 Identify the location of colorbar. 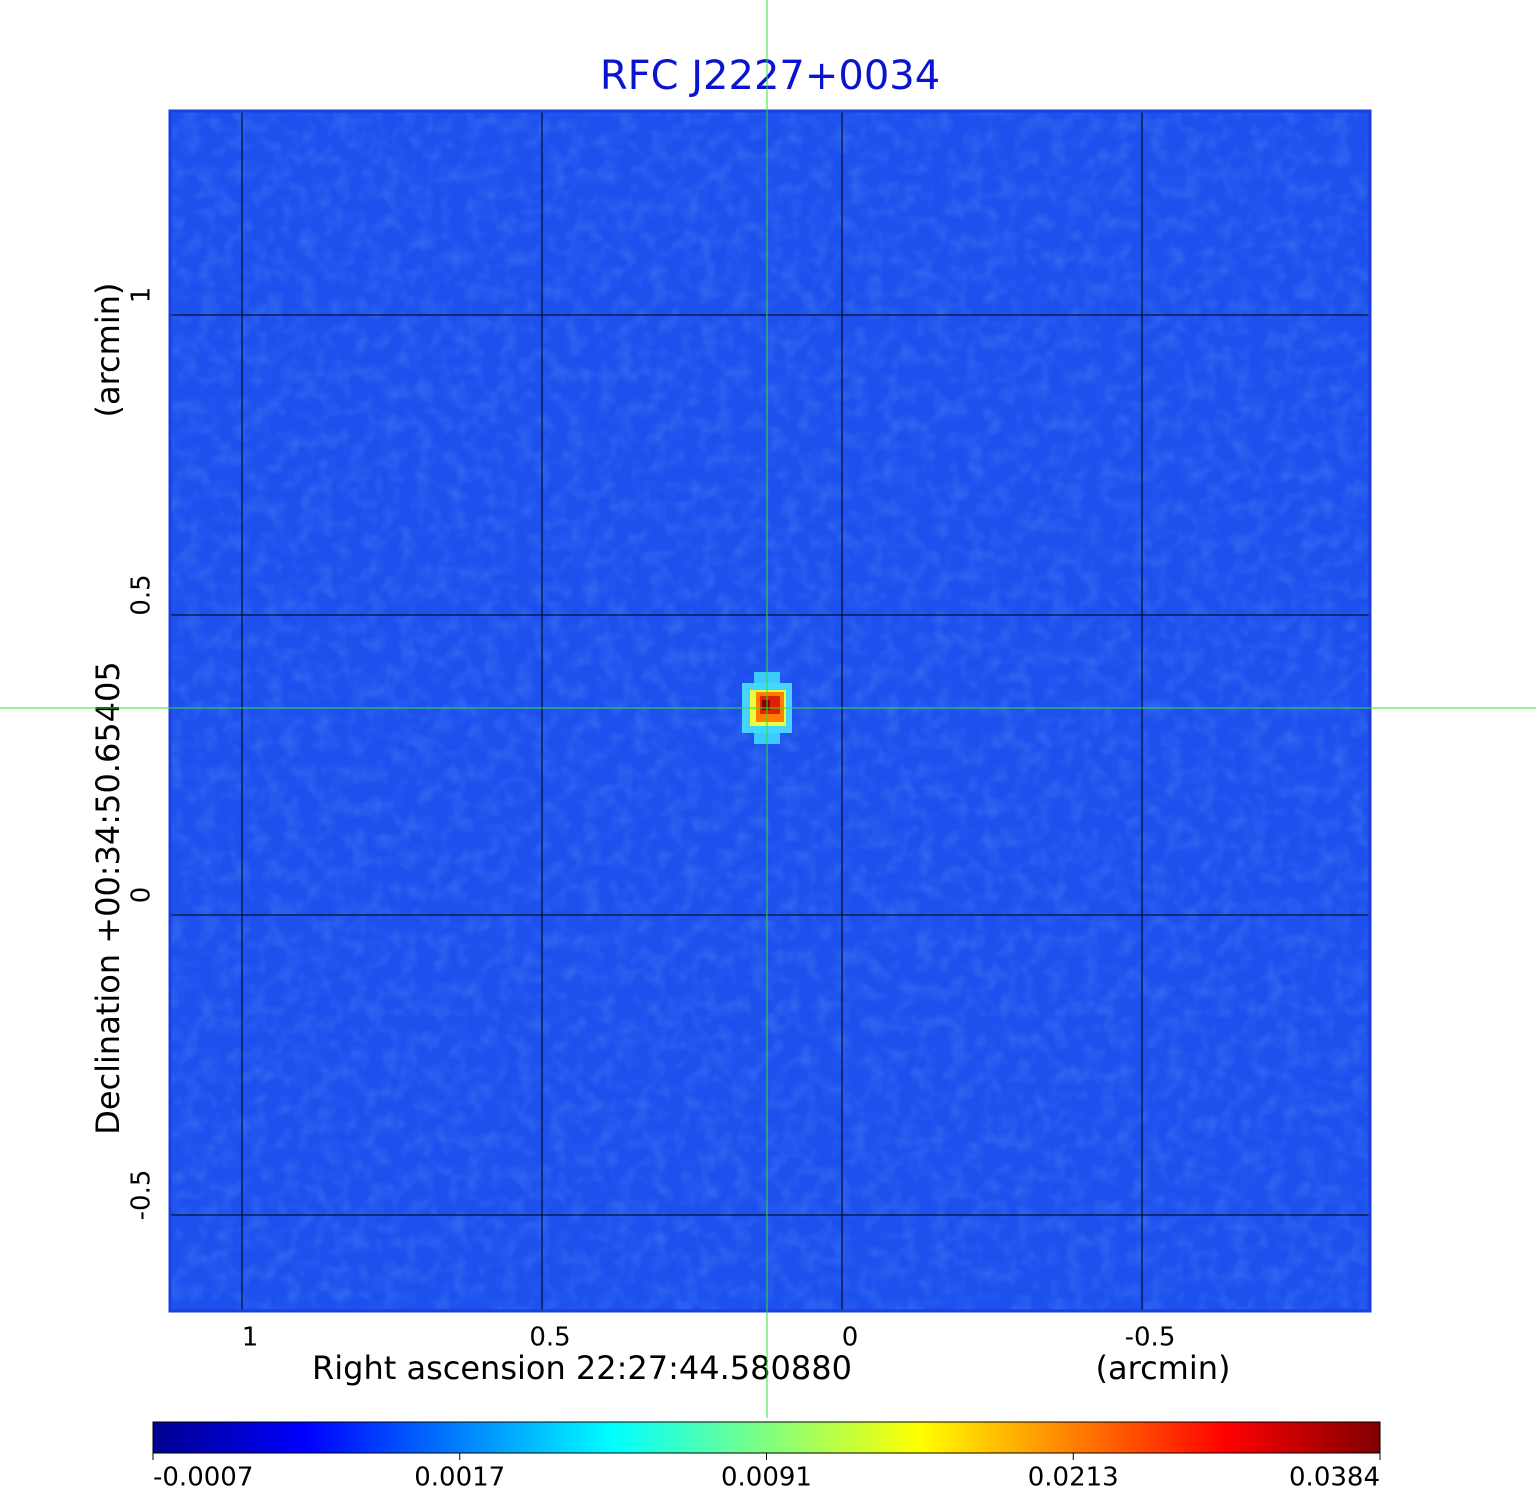
(766, 1437).